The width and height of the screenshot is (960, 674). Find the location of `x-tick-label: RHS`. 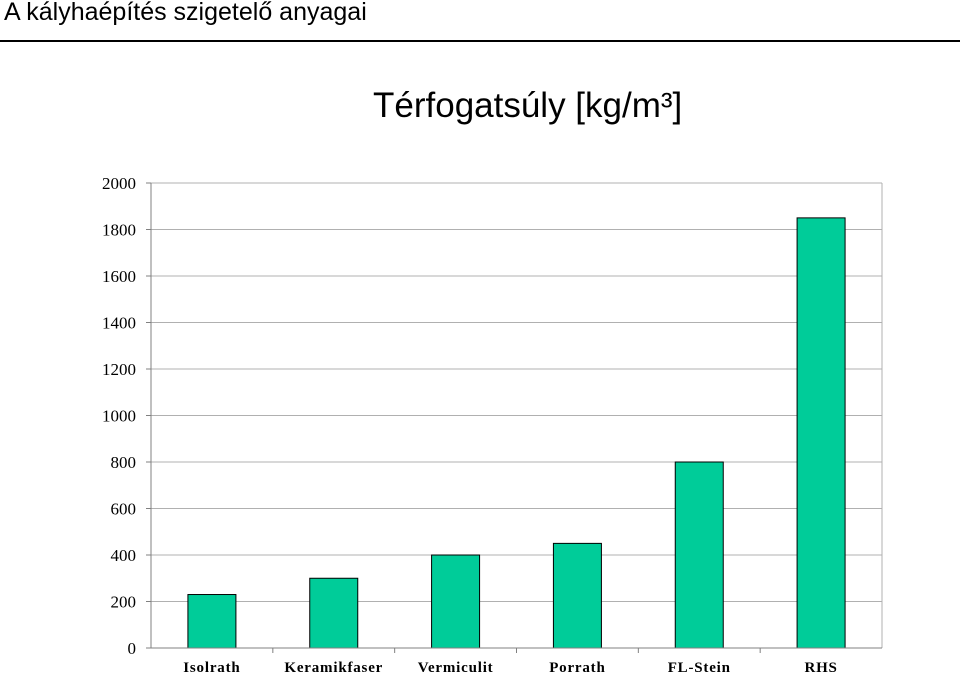

x-tick-label: RHS is located at coordinates (820, 667).